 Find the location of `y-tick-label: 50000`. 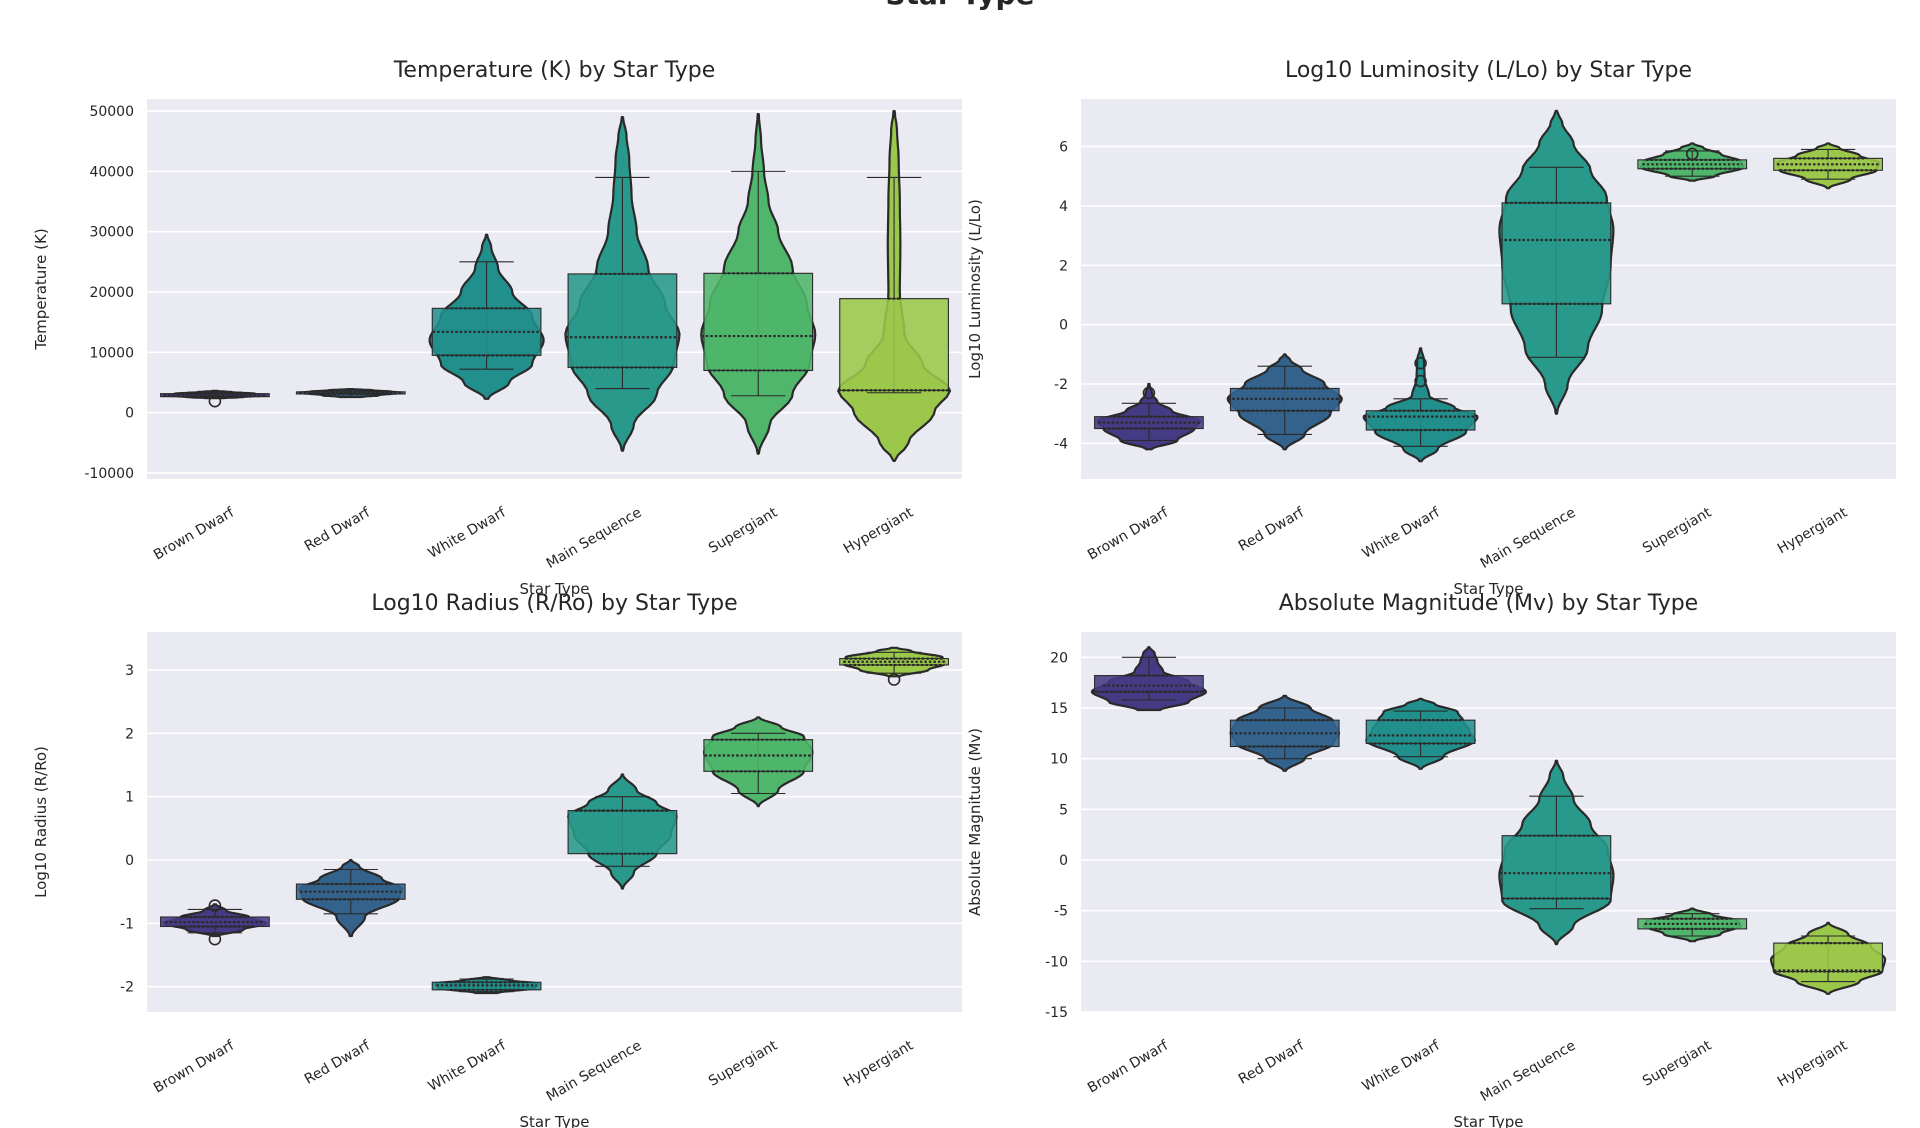

y-tick-label: 50000 is located at coordinates (111, 112).